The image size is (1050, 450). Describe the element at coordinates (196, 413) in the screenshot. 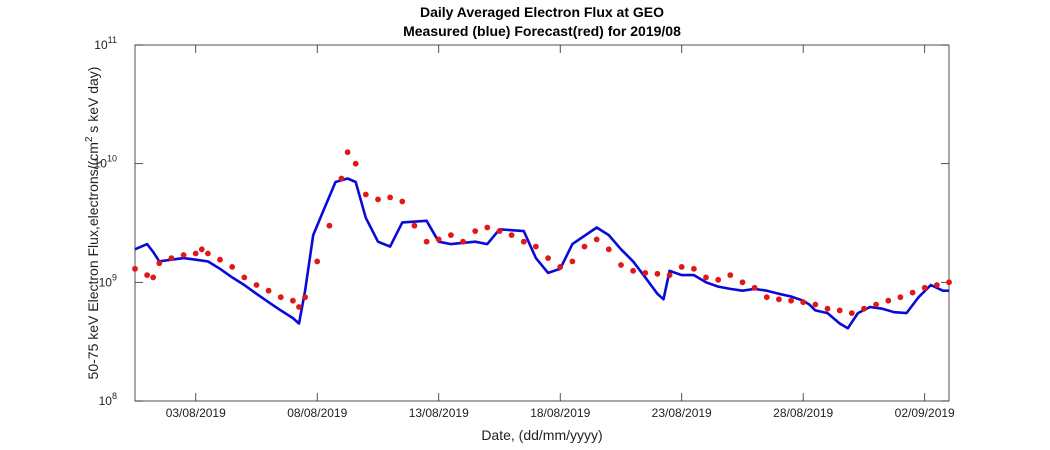

I see `x-tick-label: 03/08/2019` at that location.